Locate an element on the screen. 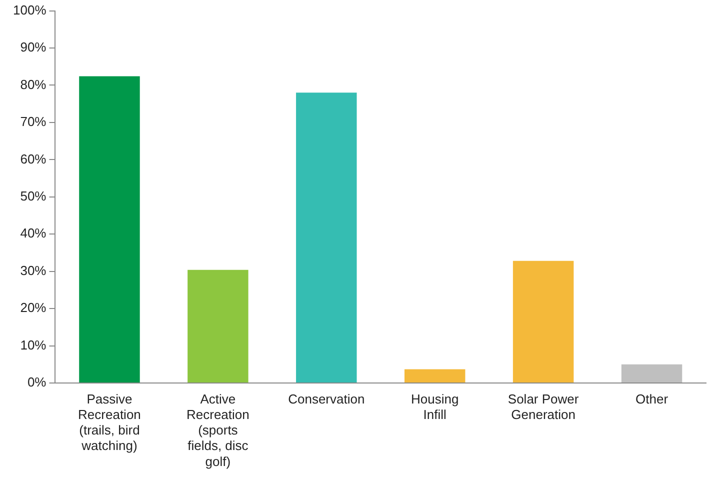 The width and height of the screenshot is (716, 477). y-tick-label: 70% is located at coordinates (33, 122).